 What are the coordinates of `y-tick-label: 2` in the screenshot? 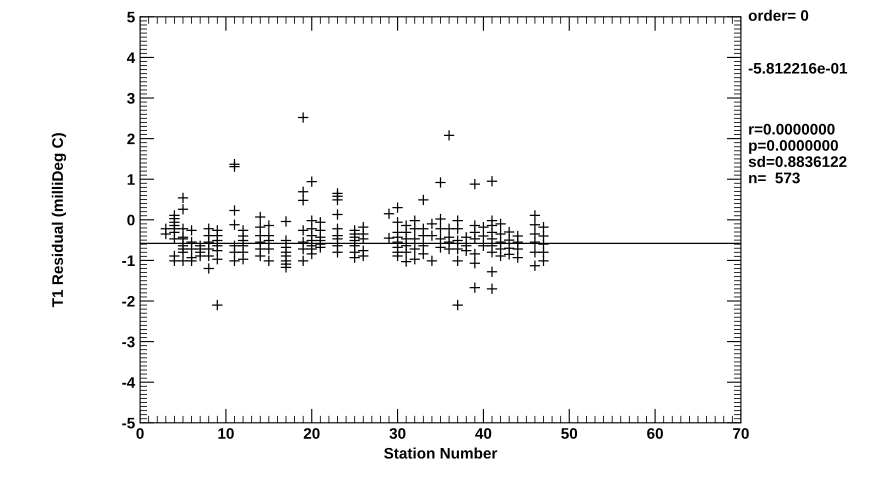 It's located at (131, 138).